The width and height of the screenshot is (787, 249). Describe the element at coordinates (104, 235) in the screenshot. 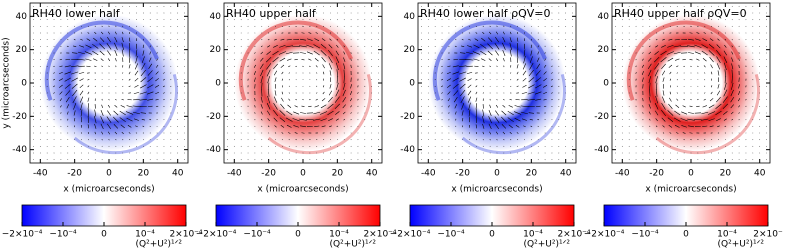

I see `colorbar-tick-label: 0` at that location.